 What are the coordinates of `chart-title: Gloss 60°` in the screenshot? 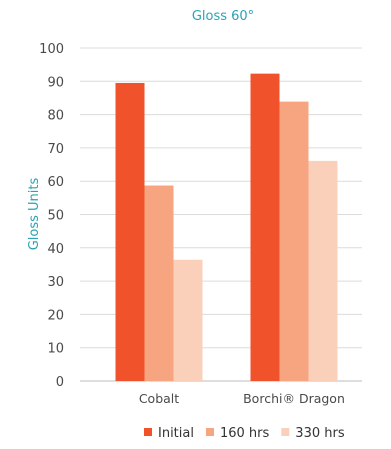 It's located at (223, 16).